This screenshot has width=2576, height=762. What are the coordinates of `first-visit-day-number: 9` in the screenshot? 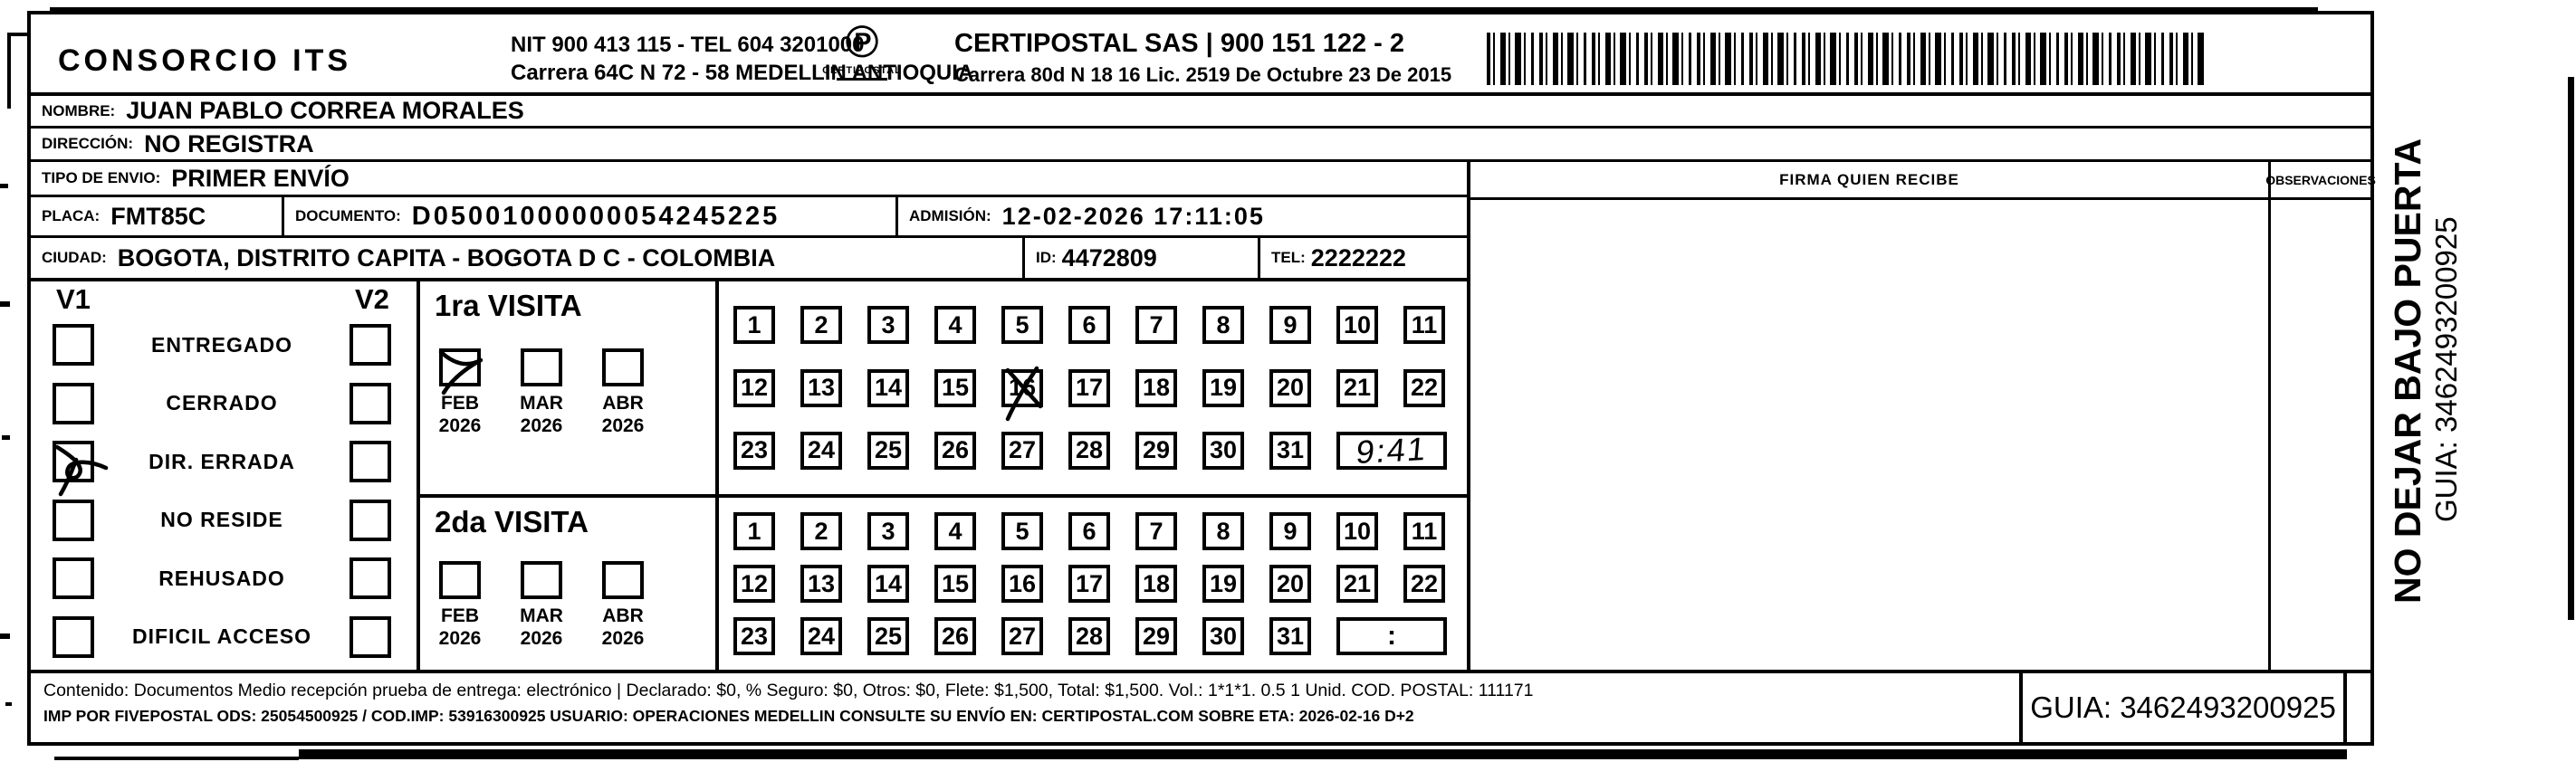 It's located at (1290, 324).